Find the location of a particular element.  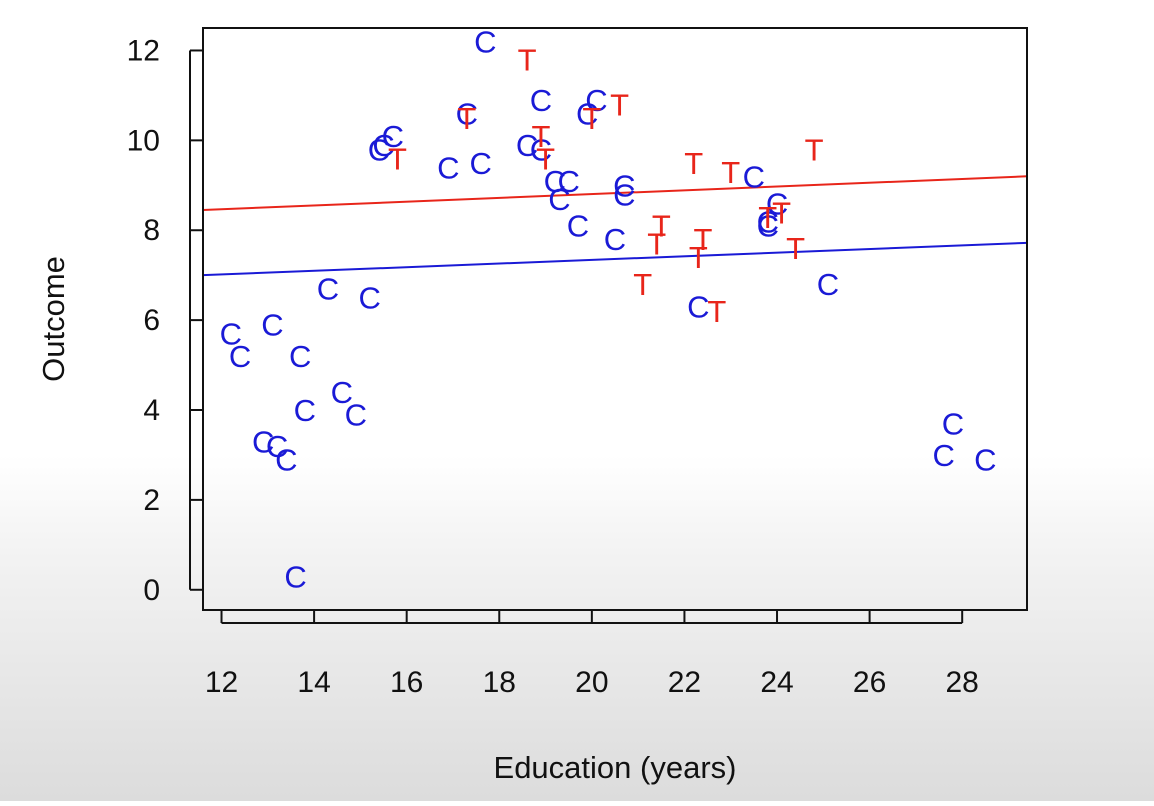

y-tick-label: 8 is located at coordinates (151, 230).